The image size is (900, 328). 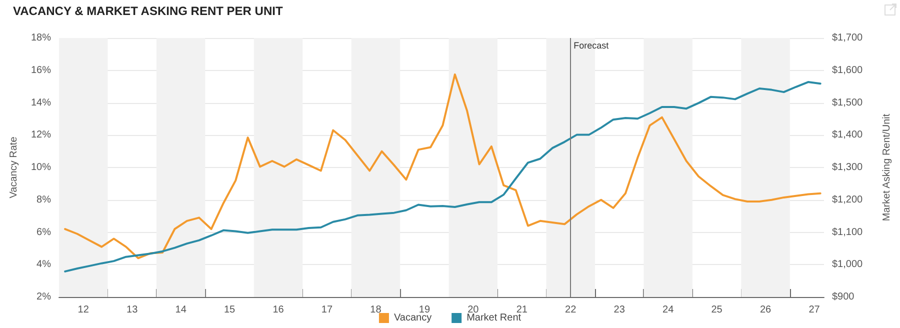 What do you see at coordinates (814, 310) in the screenshot?
I see `x-tick-label: 27` at bounding box center [814, 310].